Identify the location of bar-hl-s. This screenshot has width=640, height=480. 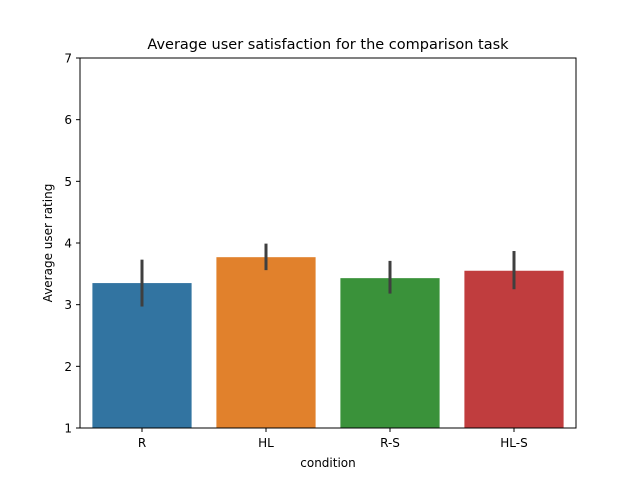
(514, 349).